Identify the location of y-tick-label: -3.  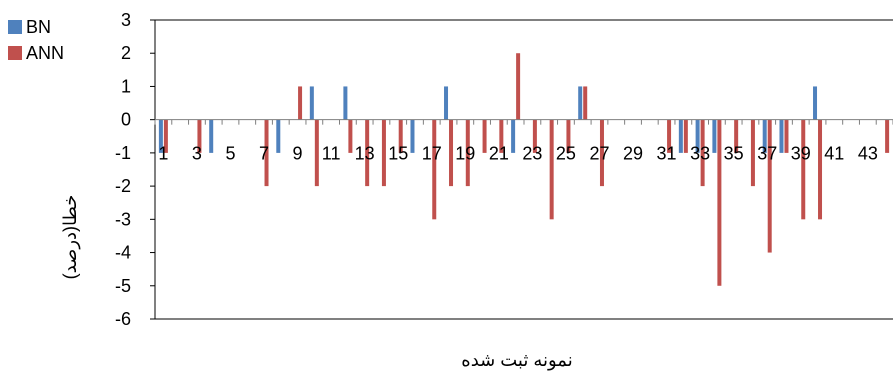
(123, 219).